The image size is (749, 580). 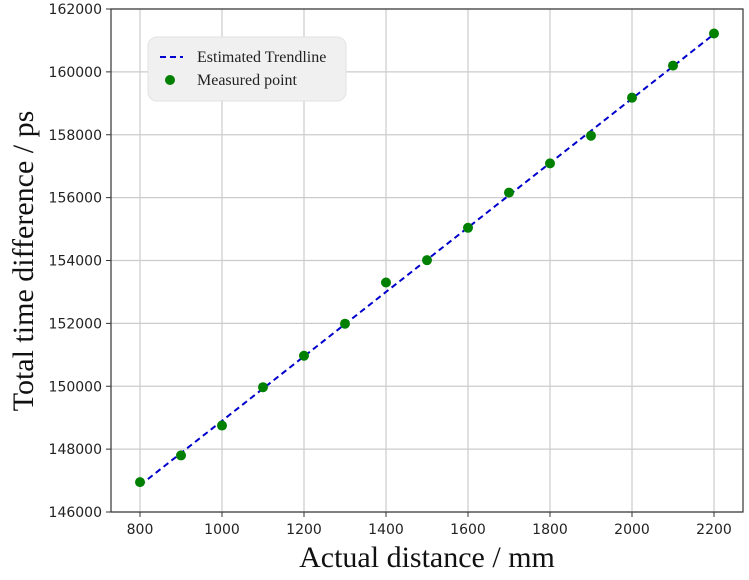 What do you see at coordinates (632, 530) in the screenshot?
I see `x-tick-label: 2000` at bounding box center [632, 530].